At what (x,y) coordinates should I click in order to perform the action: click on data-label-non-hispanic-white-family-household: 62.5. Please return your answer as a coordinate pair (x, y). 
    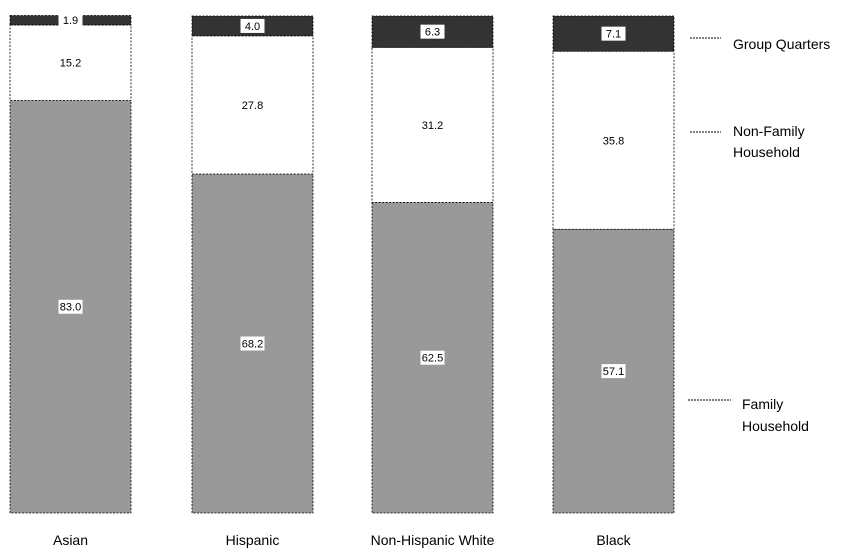
    Looking at the image, I should click on (432, 359).